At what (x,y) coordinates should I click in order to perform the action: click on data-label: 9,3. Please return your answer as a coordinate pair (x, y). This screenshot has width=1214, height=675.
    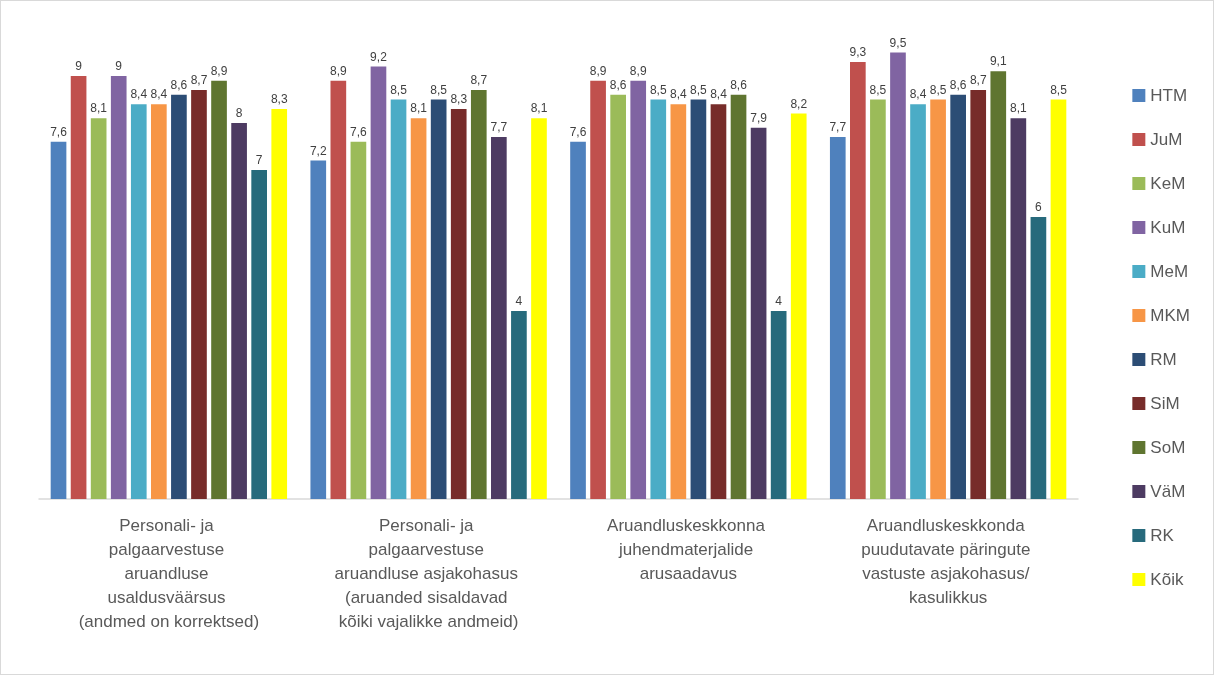
    Looking at the image, I should click on (858, 51).